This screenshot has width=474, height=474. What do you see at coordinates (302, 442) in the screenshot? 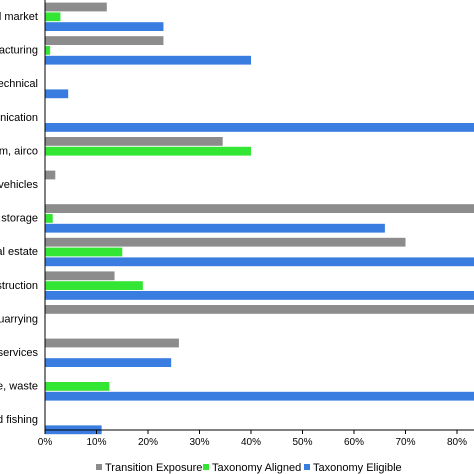
I see `x-tick-label: 50%` at bounding box center [302, 442].